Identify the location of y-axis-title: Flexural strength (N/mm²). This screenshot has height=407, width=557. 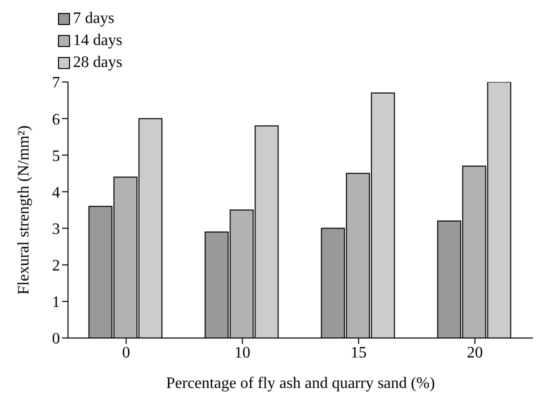
(24, 210).